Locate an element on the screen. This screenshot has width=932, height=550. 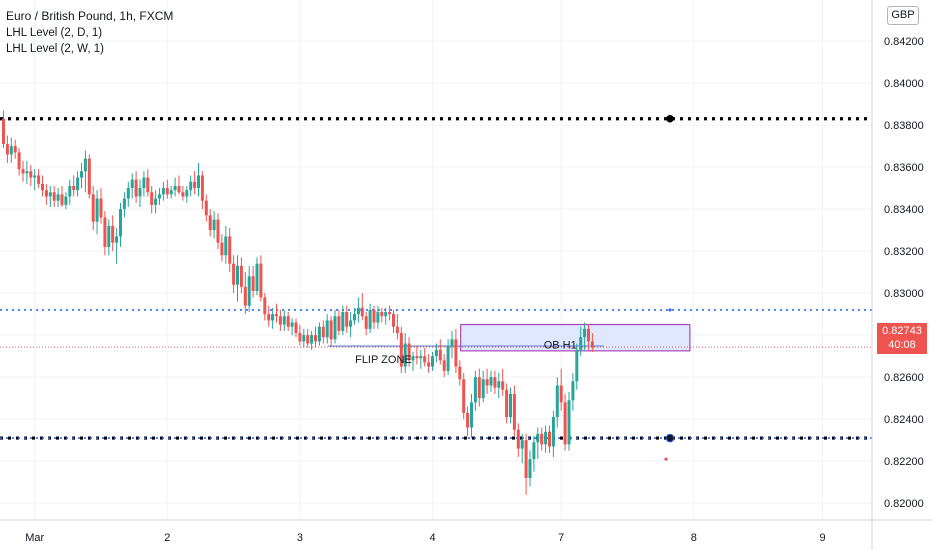
red-marker is located at coordinates (666, 459).